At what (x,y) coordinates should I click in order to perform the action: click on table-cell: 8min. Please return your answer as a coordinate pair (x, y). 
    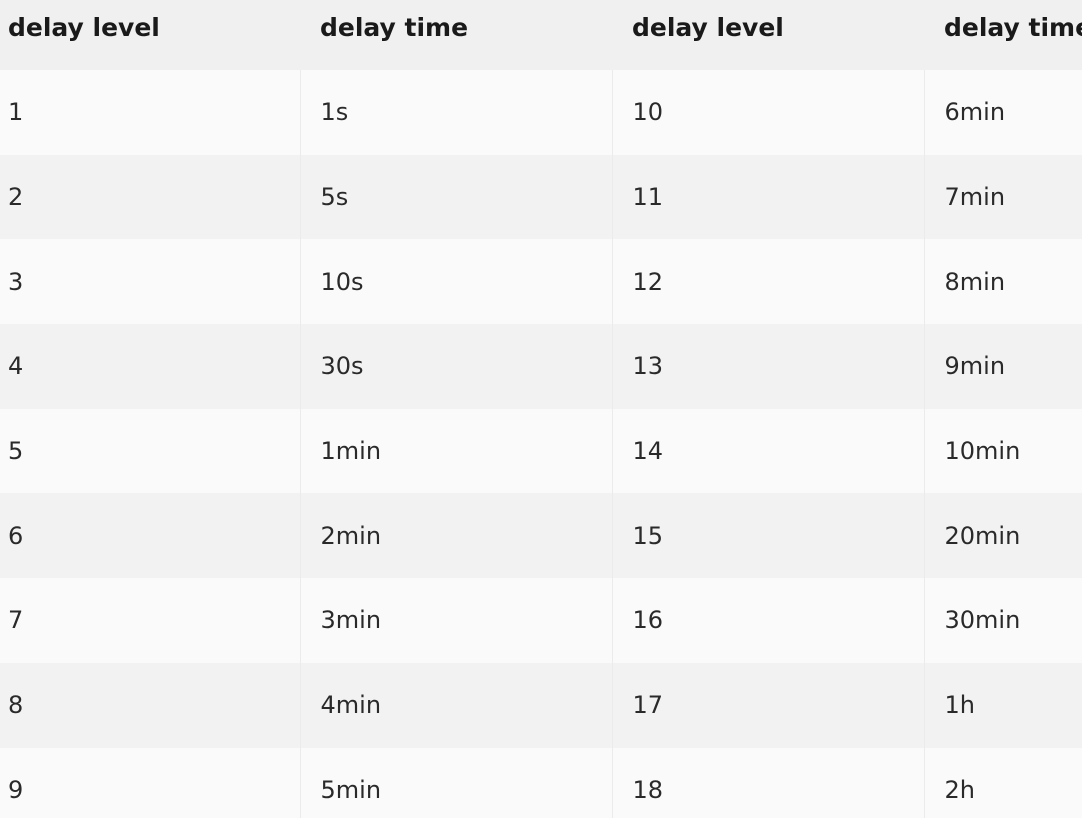
    Looking at the image, I should click on (1002, 282).